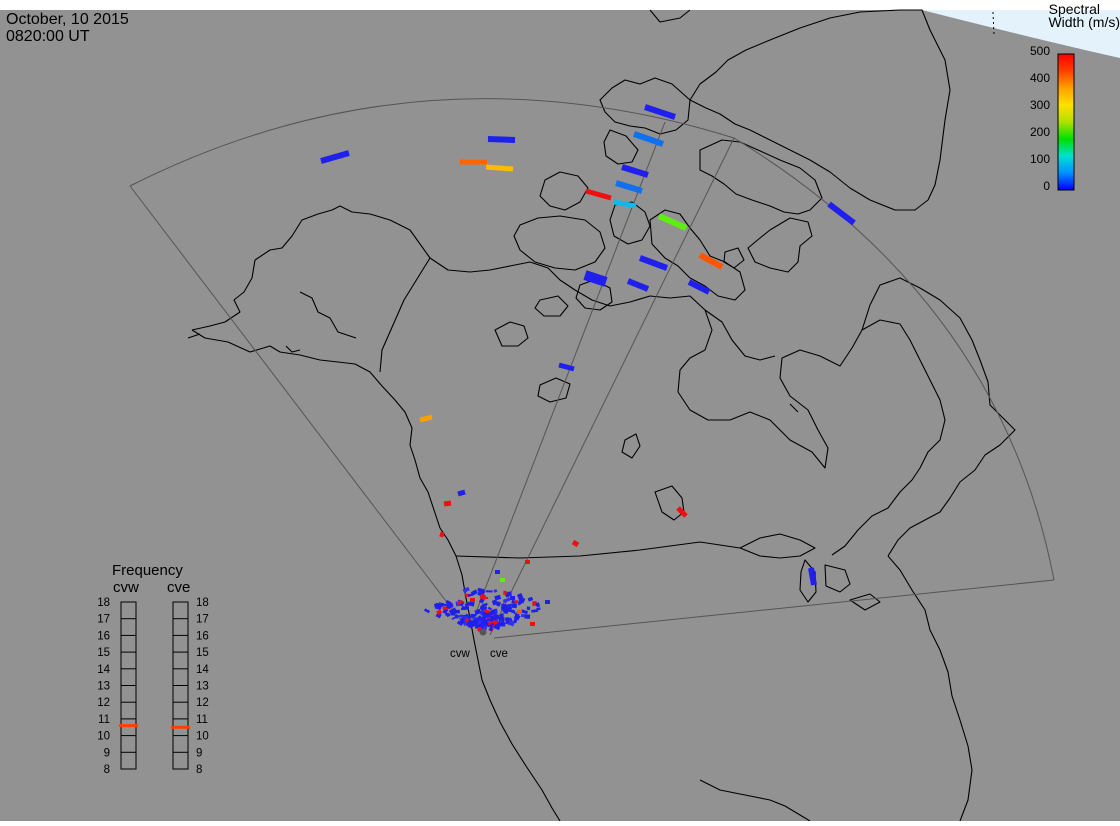 This screenshot has width=1120, height=826. I want to click on coastline-ellesmere, so click(645, 106).